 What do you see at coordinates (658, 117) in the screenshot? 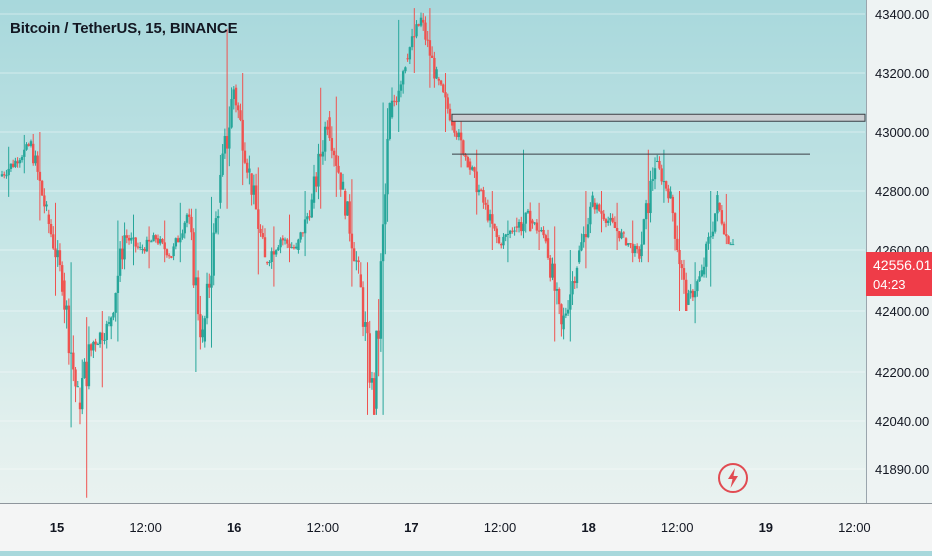
I see `resistance-zone` at bounding box center [658, 117].